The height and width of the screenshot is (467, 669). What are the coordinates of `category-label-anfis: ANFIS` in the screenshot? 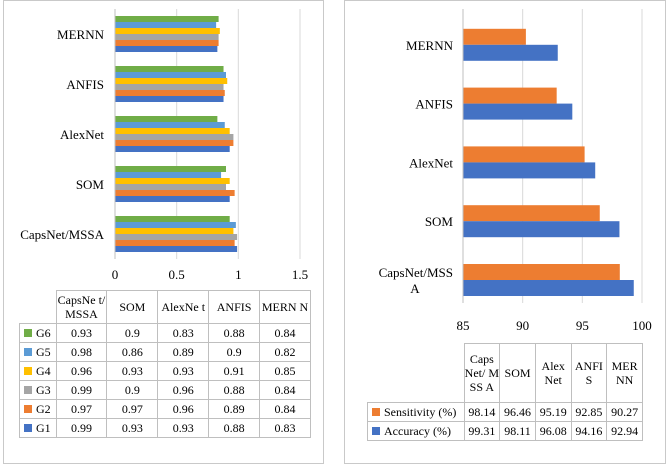 It's located at (434, 104).